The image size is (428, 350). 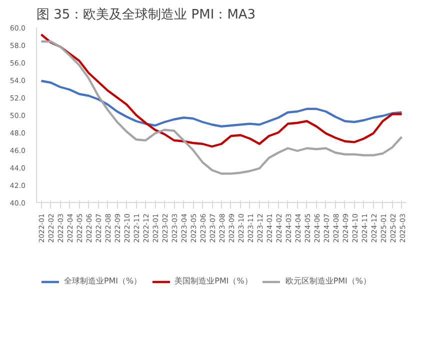 I want to click on legend-label: 欧元区制造业PMI（%）, so click(x=328, y=281).